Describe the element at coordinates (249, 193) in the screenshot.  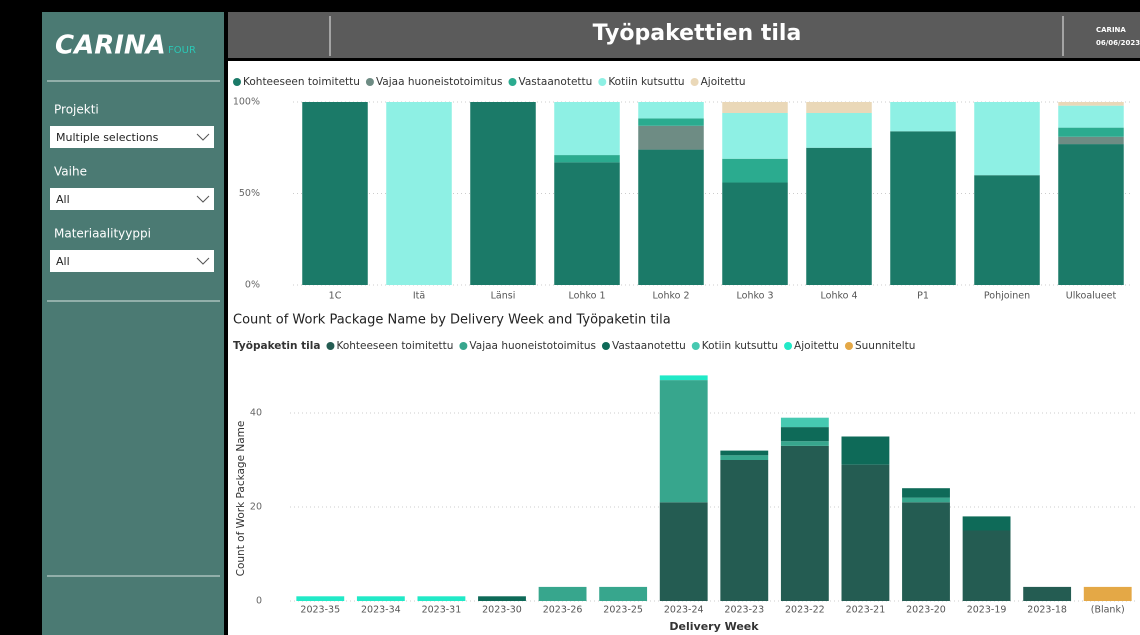
I see `y-tick-label: 50%` at that location.